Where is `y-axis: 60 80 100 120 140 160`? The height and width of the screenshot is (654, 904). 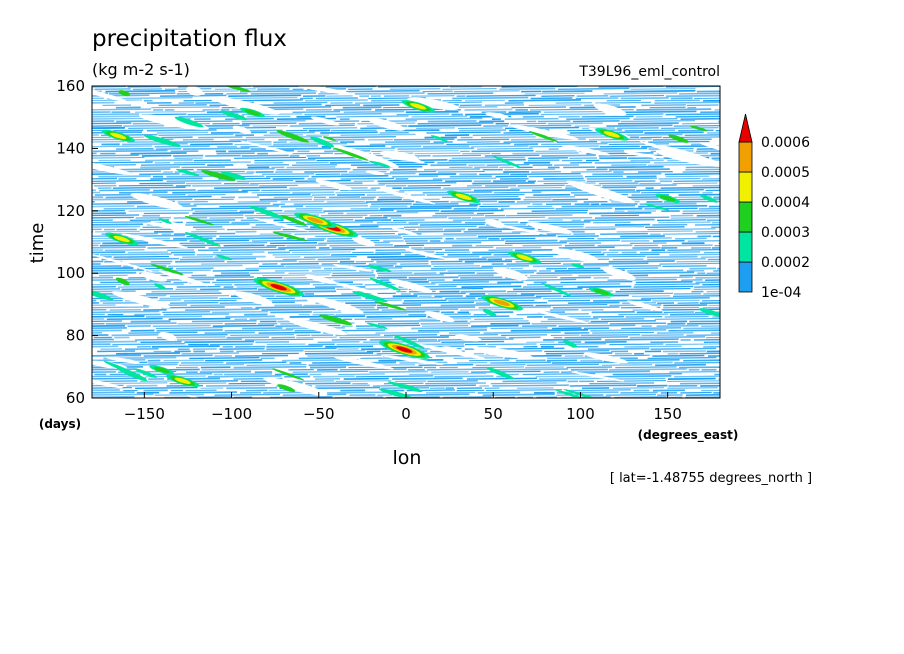 y-axis: 60 80 100 120 140 160 is located at coordinates (77, 242).